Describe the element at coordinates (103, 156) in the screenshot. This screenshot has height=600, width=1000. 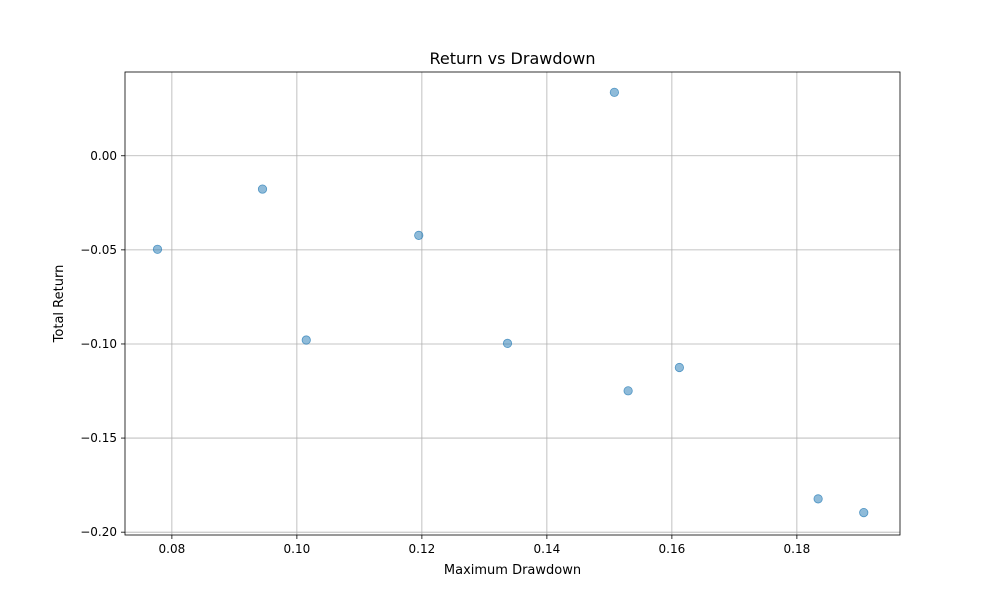
I see `y-tick-label: 0.00` at that location.